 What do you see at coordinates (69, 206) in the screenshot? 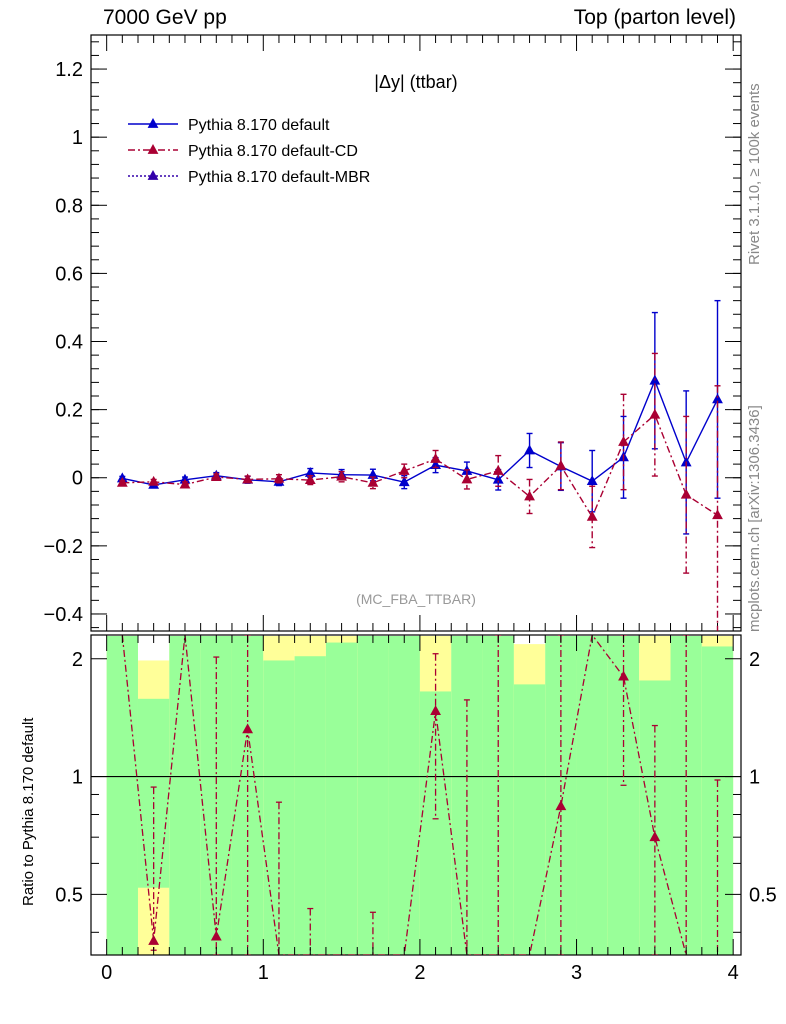
I see `y-tick-label: 0.8` at bounding box center [69, 206].